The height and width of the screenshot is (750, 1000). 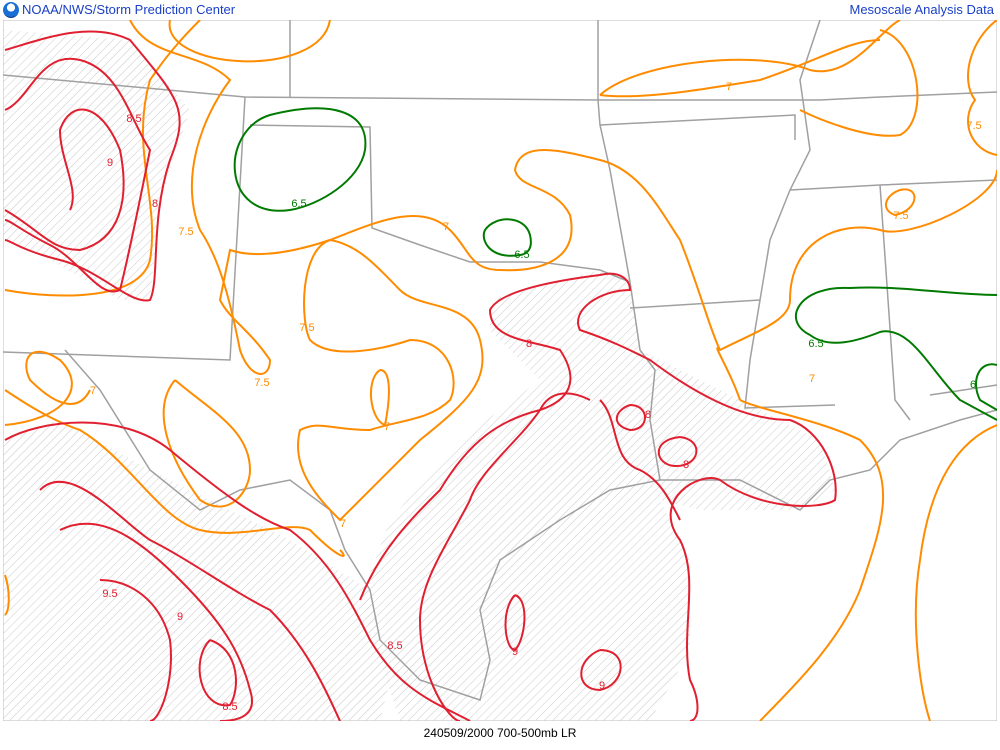 What do you see at coordinates (500, 733) in the screenshot?
I see `map-caption: 240509/2000 700-500mb LR` at bounding box center [500, 733].